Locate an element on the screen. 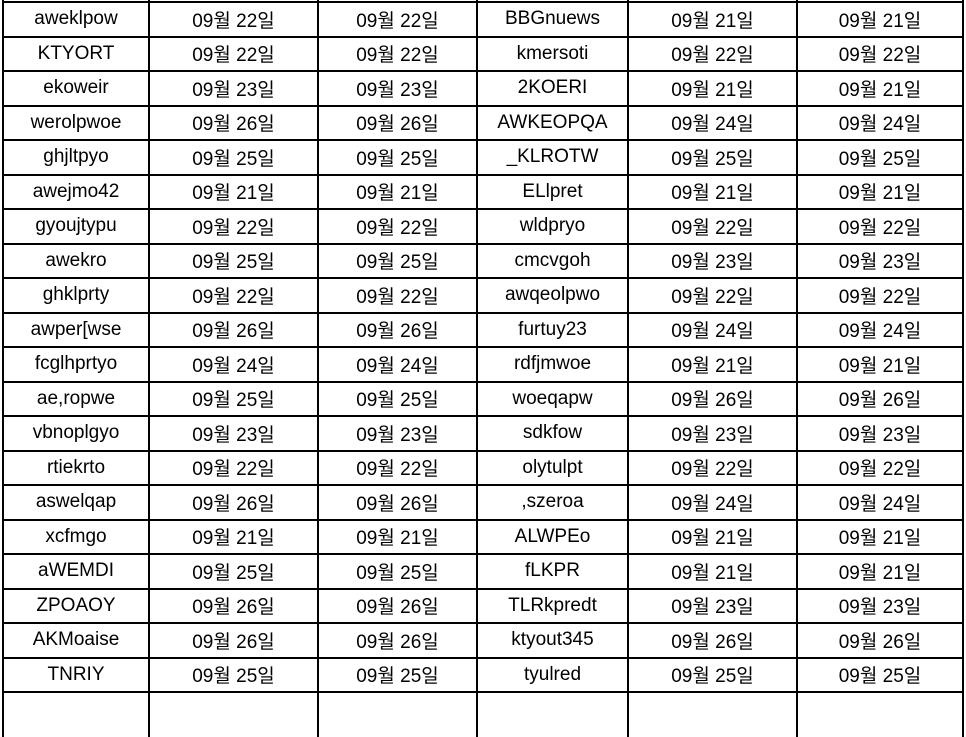 The width and height of the screenshot is (966, 737). cell: awper[wse is located at coordinates (76, 329).